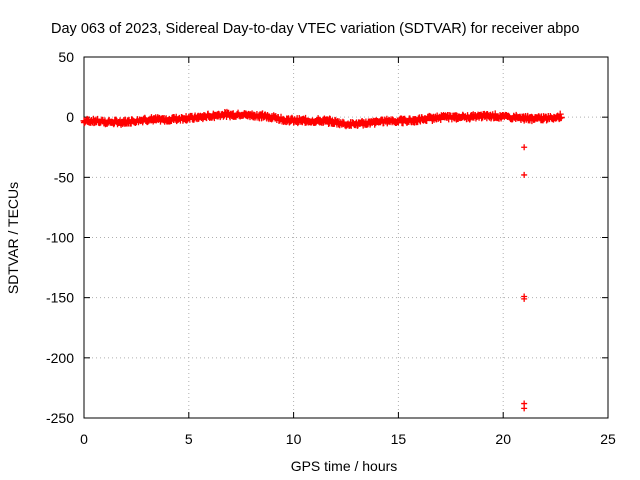  Describe the element at coordinates (344, 466) in the screenshot. I see `x-axis-label: GPS time / hours` at that location.